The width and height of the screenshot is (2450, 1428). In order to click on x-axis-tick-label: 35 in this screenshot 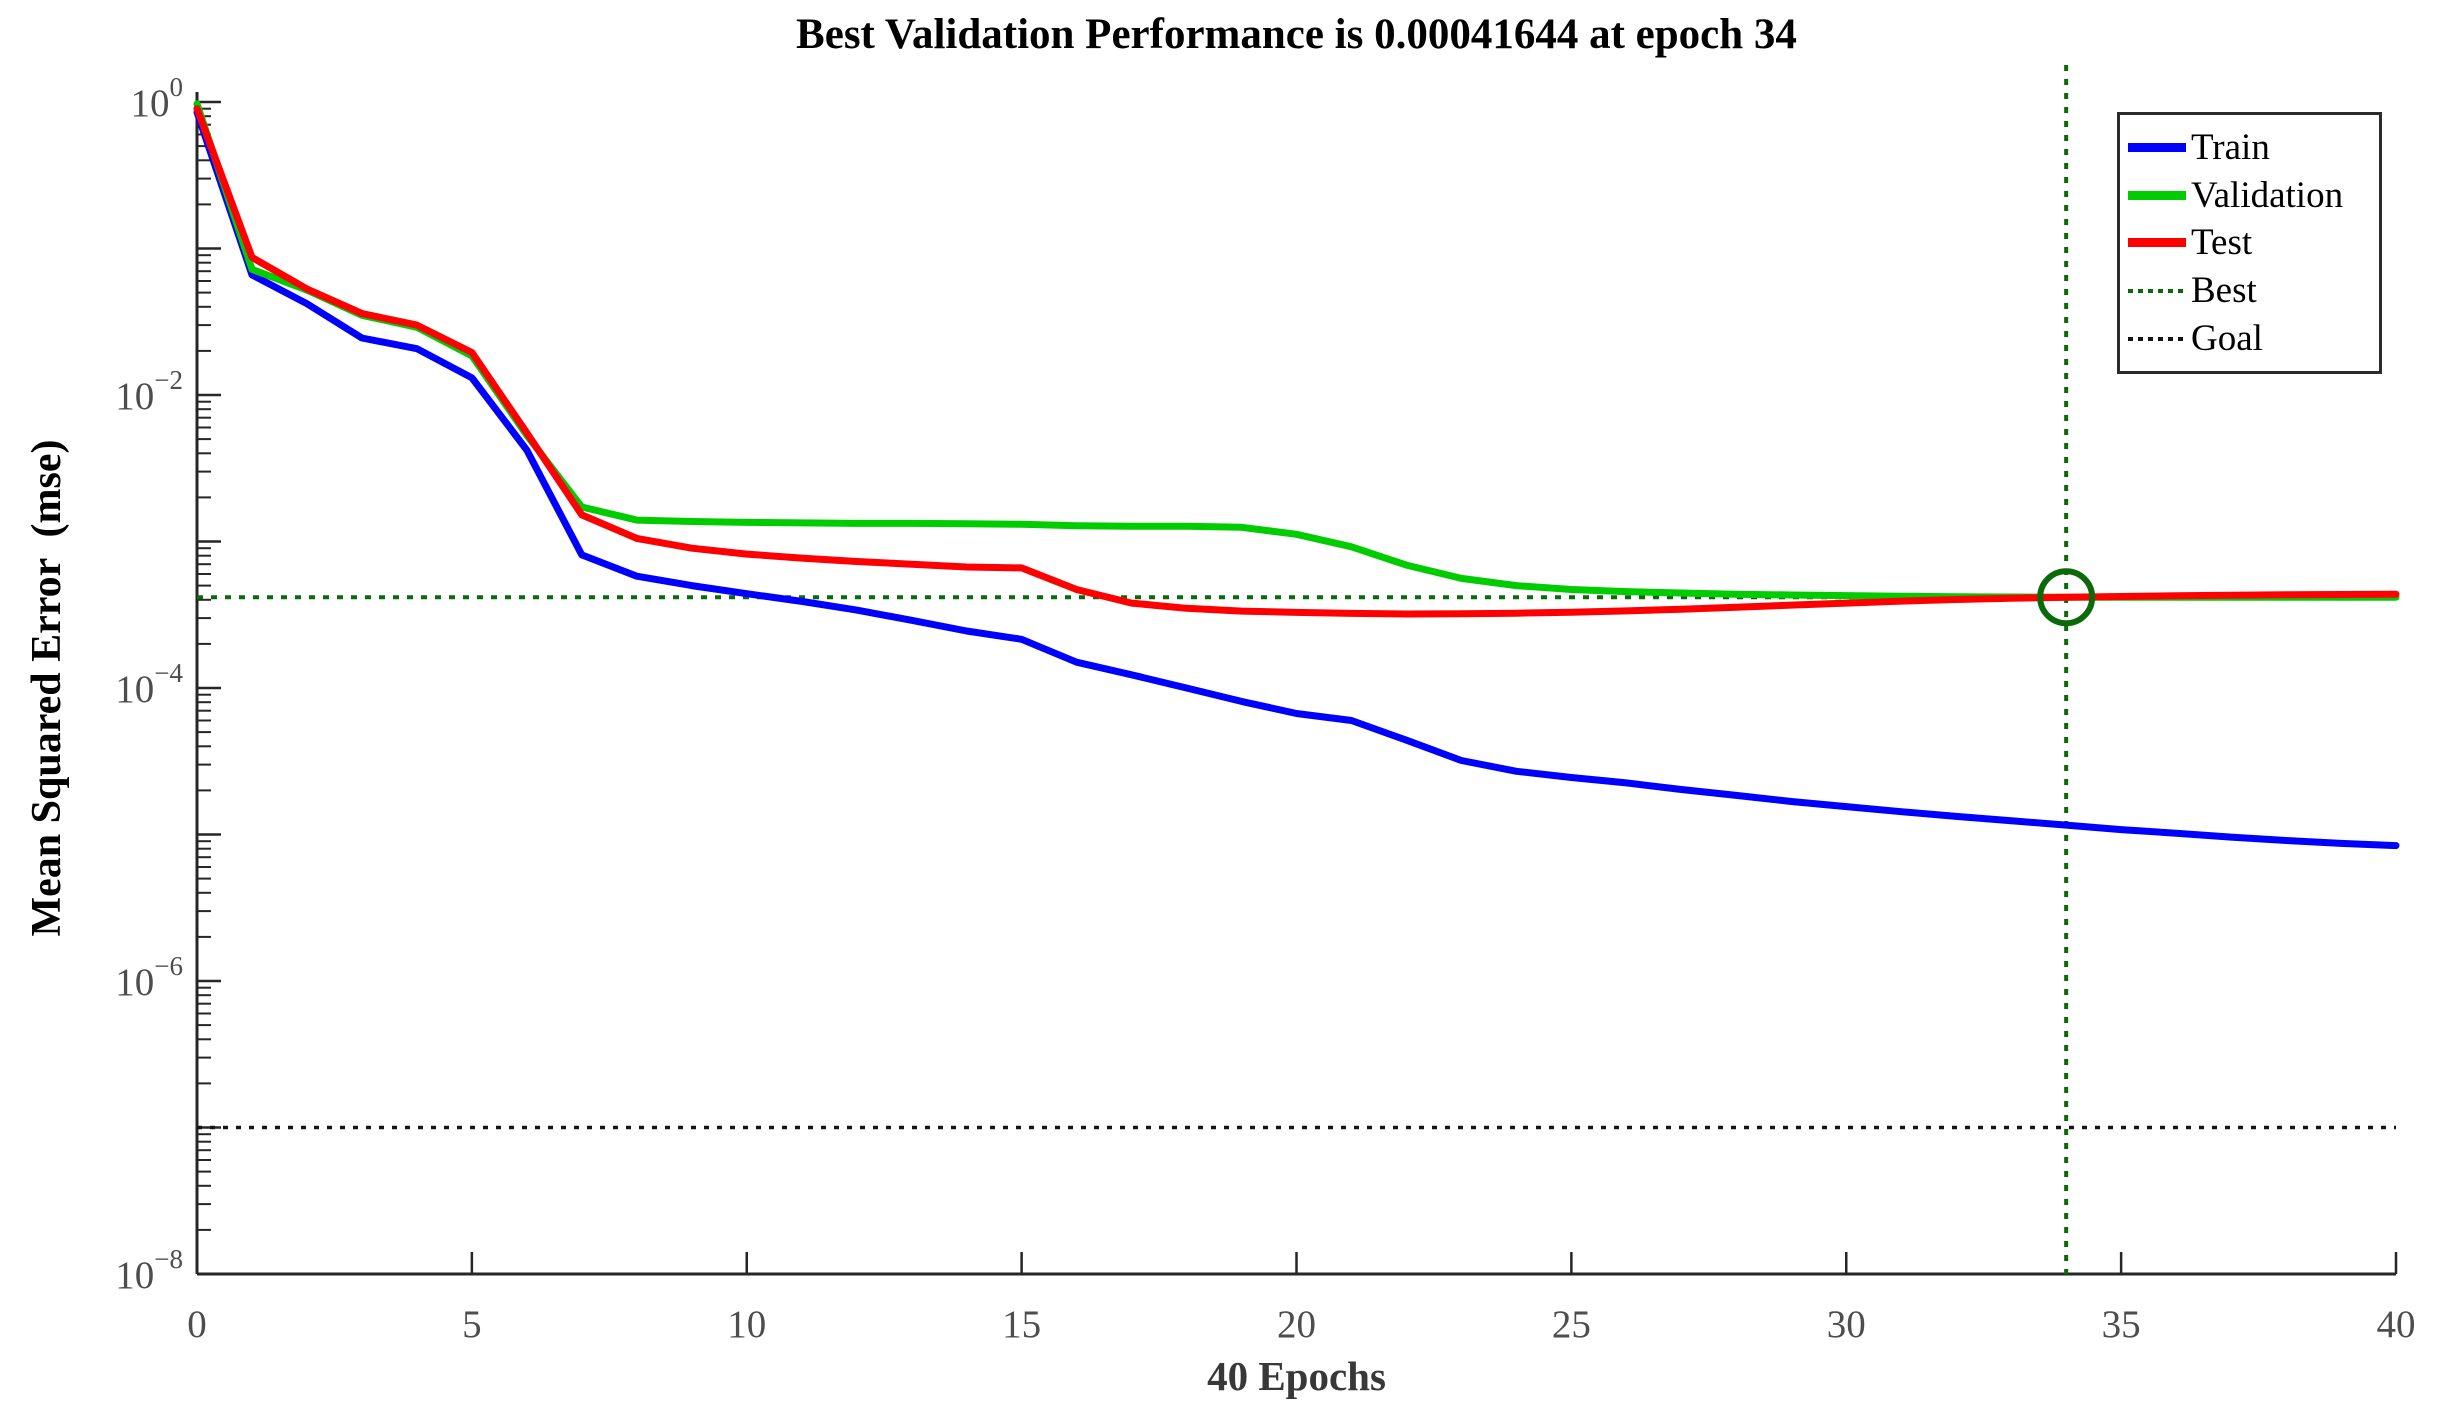, I will do `click(2121, 1324)`.